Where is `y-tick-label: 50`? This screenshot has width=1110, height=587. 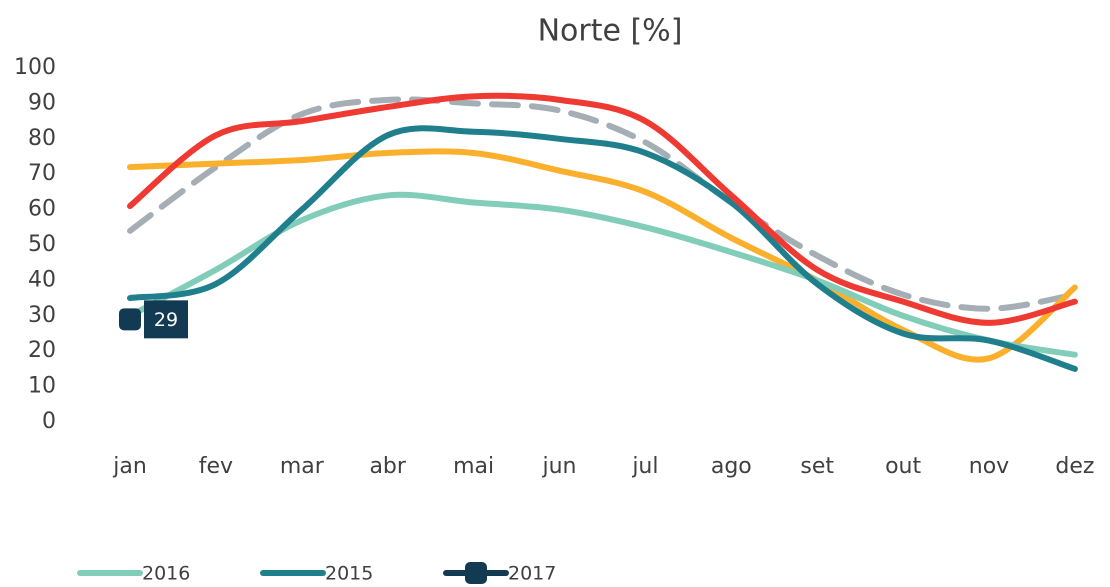
y-tick-label: 50 is located at coordinates (42, 244).